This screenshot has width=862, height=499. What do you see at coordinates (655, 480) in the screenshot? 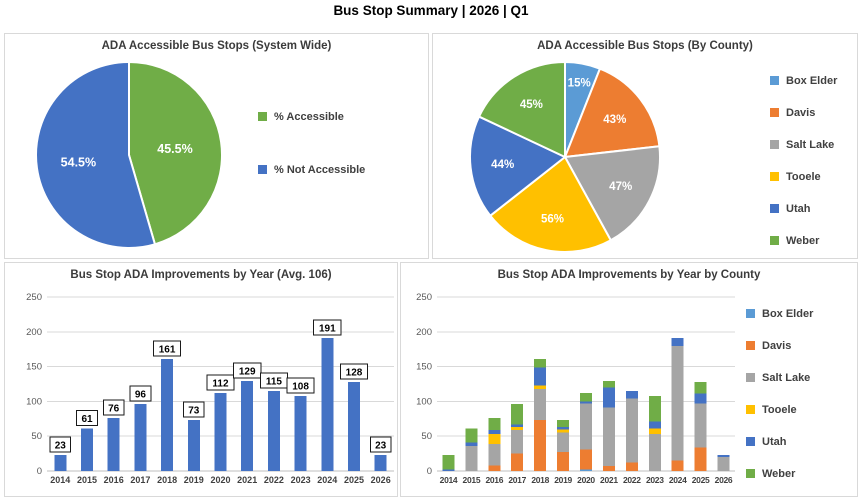
I see `x-tick-label: 2023` at bounding box center [655, 480].